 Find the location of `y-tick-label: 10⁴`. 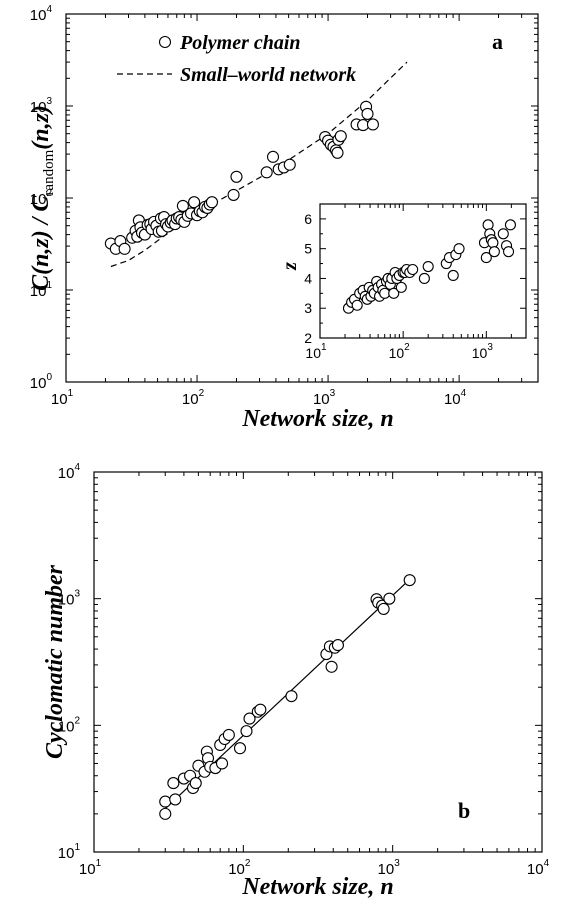

y-tick-label: 10⁴ is located at coordinates (69, 472).